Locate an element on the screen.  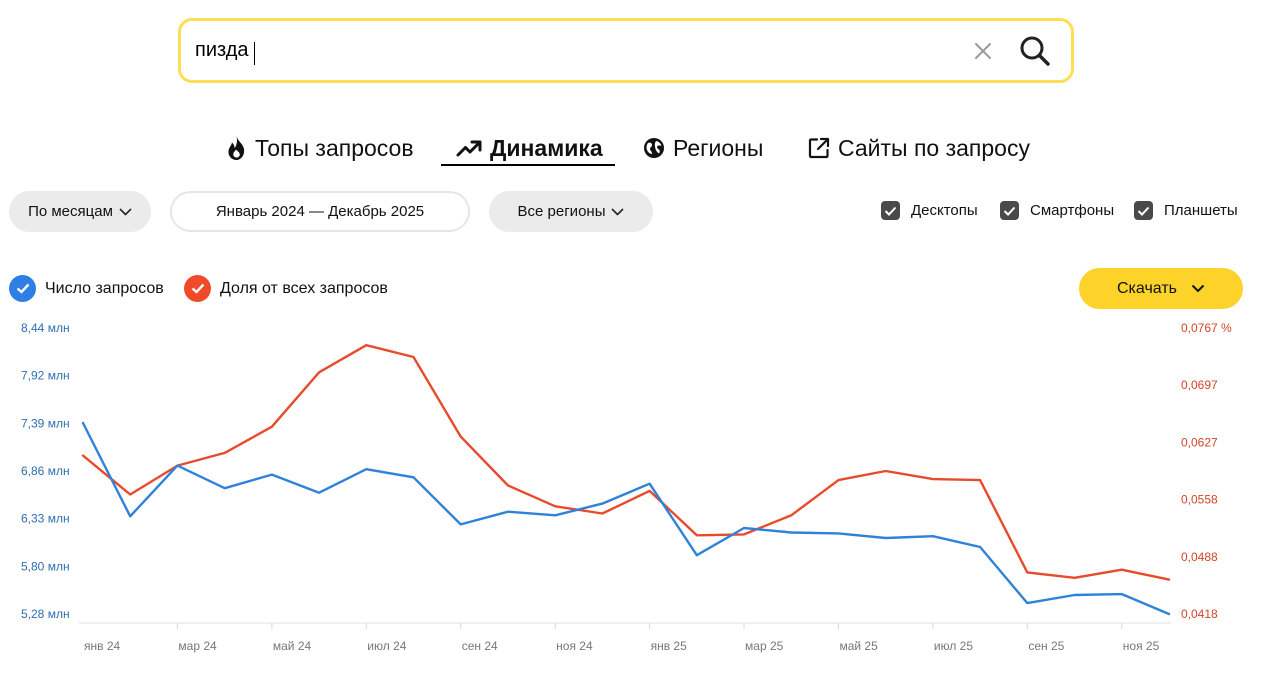
left-axis-tick-label: 5,80 млн is located at coordinates (45, 566).